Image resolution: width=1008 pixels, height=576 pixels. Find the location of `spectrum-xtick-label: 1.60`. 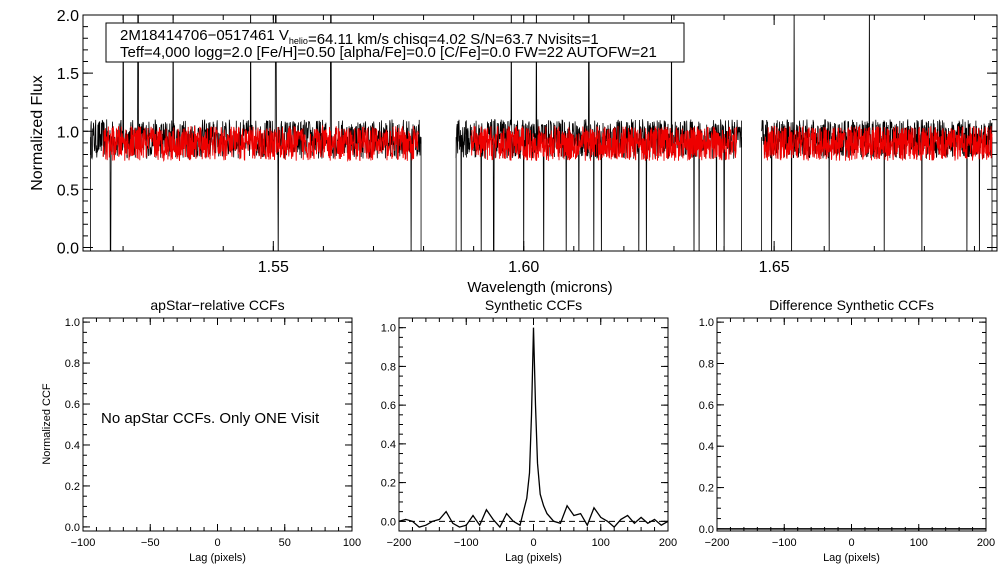

spectrum-xtick-label: 1.60 is located at coordinates (523, 267).